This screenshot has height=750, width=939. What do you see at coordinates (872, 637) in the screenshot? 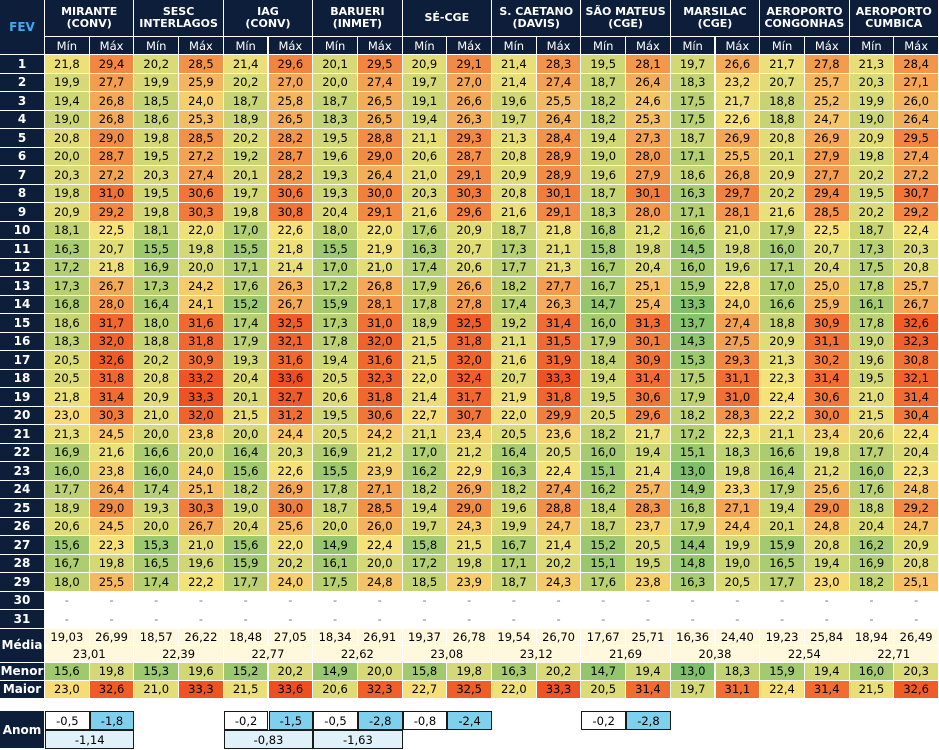
I see `media-cell: 18,94` at bounding box center [872, 637].